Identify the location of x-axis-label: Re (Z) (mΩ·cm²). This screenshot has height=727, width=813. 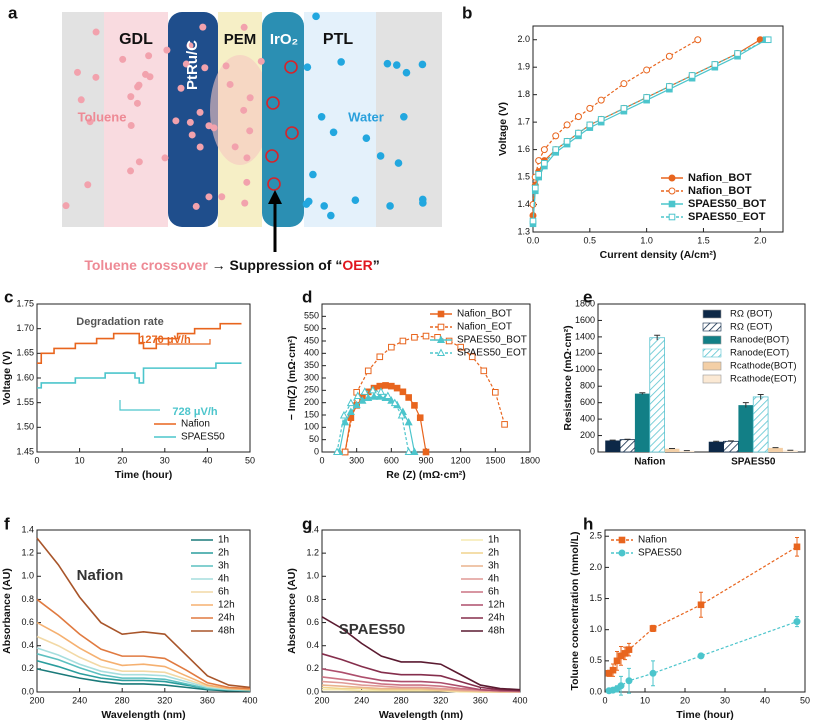
(426, 475).